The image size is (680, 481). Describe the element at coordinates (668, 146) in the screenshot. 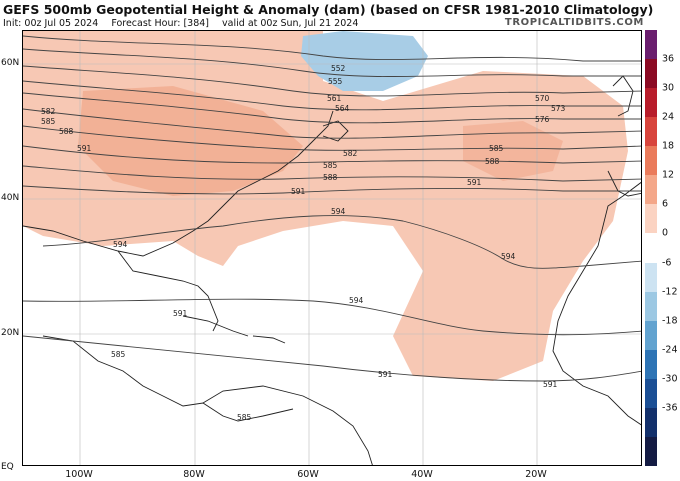

I see `colorbar-tick-label: 18` at that location.